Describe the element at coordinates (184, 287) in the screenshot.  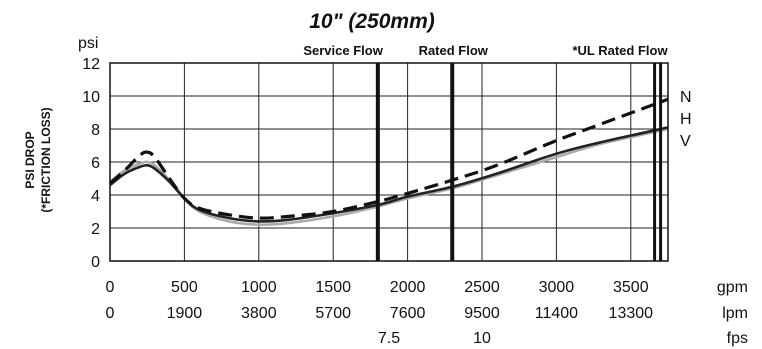
I see `gpm-tick-label: 500` at that location.